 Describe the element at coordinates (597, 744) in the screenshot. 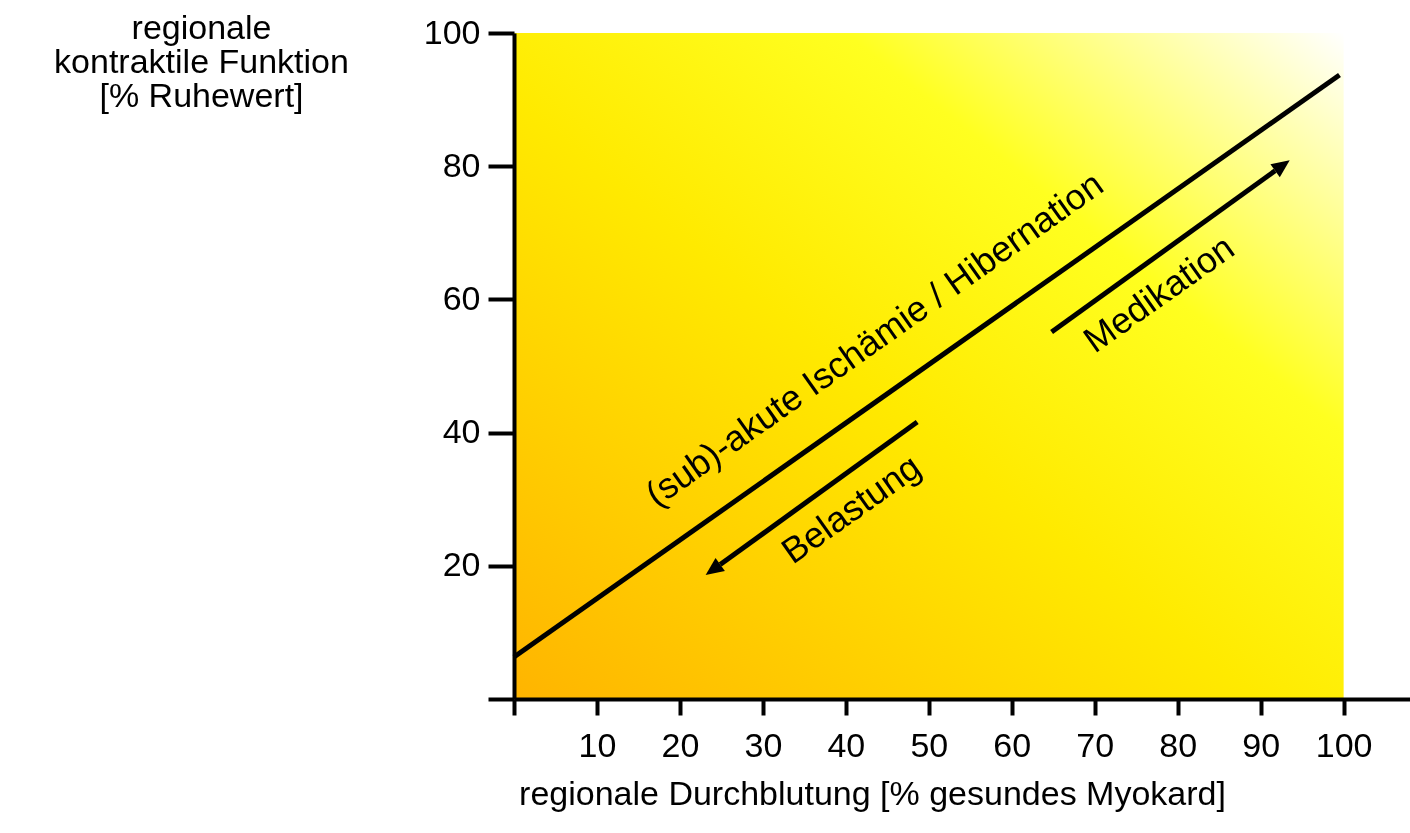

I see `x-tick-label: 10` at that location.